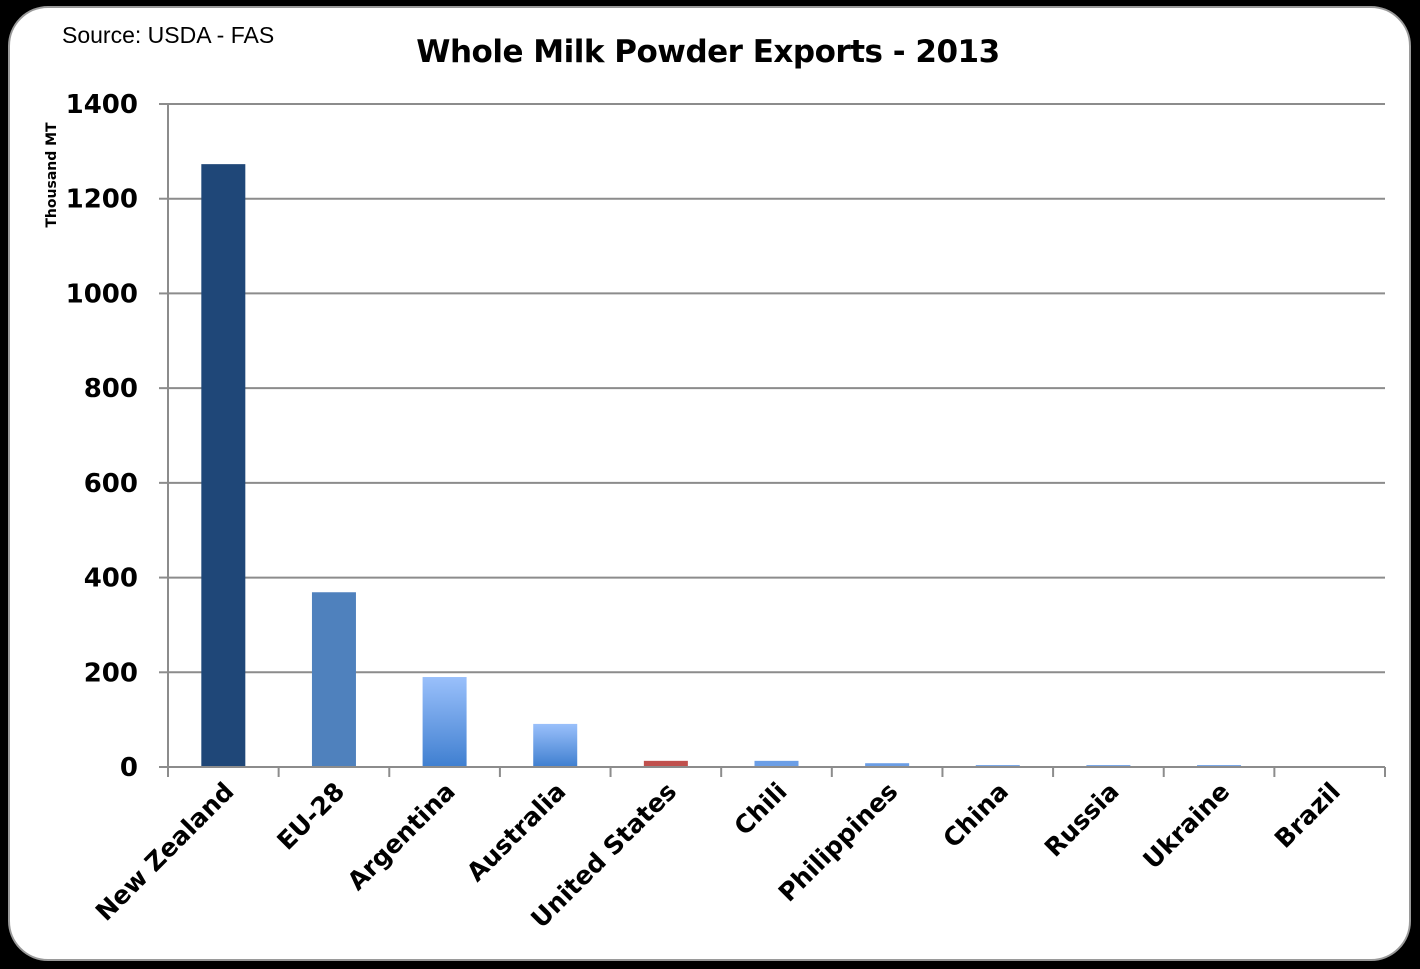 This screenshot has height=969, width=1420. What do you see at coordinates (223, 466) in the screenshot?
I see `bar-new-zealand` at bounding box center [223, 466].